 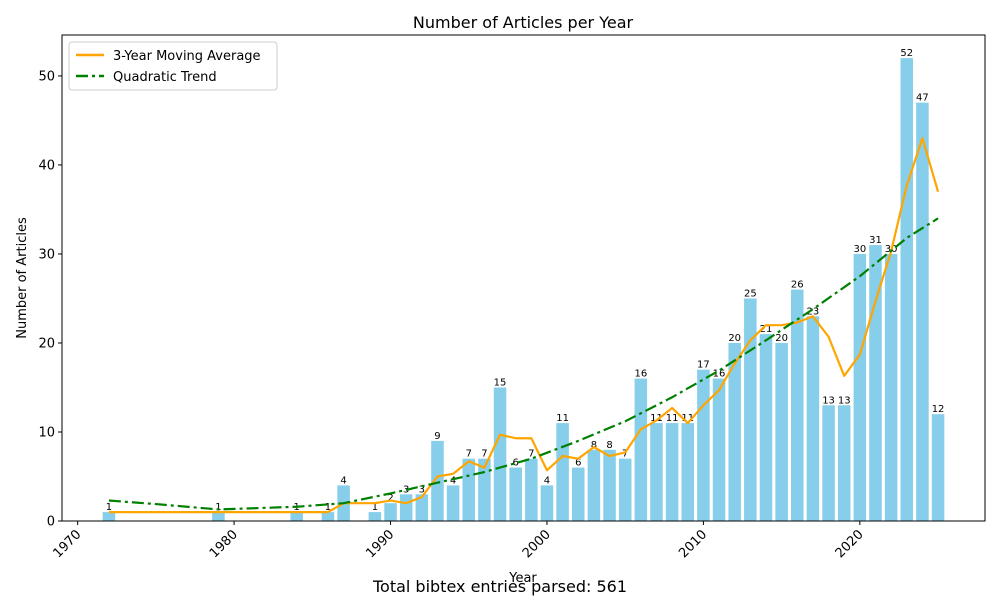 What do you see at coordinates (50, 299) in the screenshot?
I see `y-axis: 0 10 20 30 40 50` at bounding box center [50, 299].